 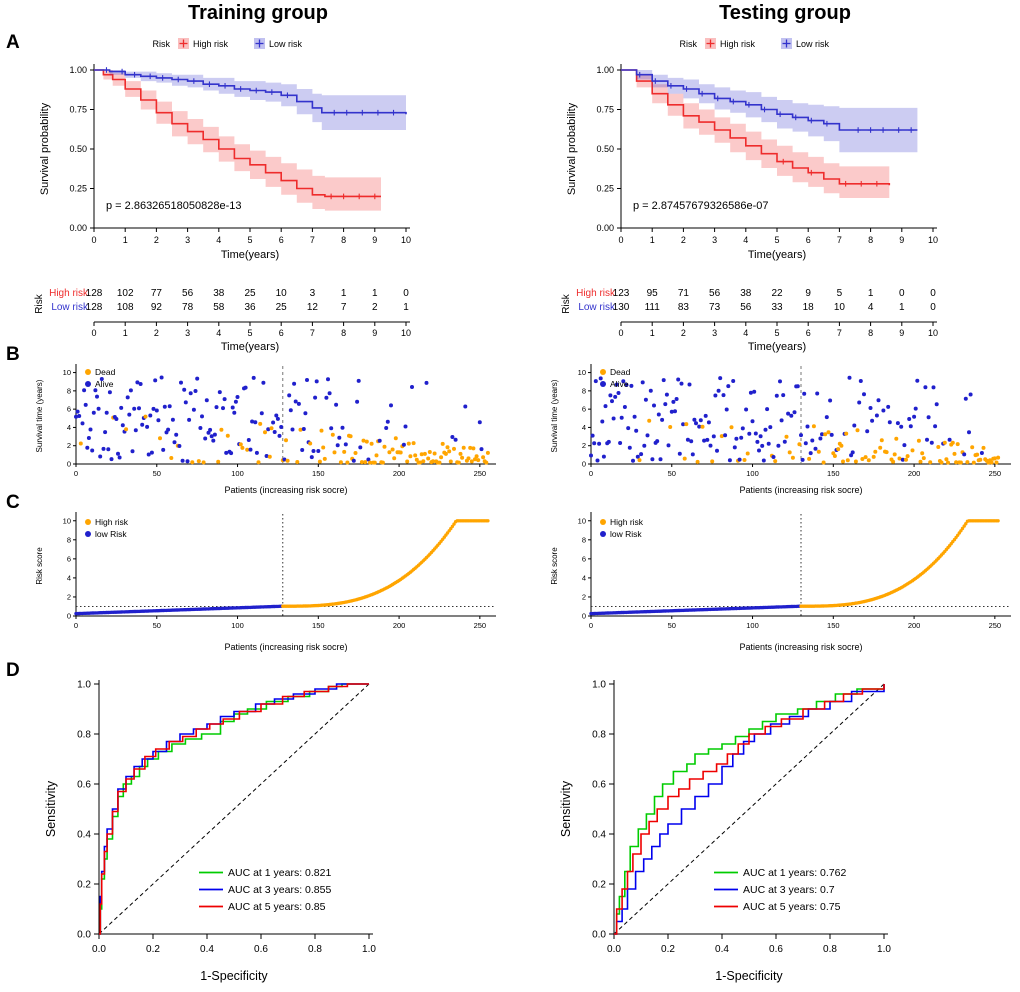 I want to click on svg-text: 150, so click(x=318, y=625).